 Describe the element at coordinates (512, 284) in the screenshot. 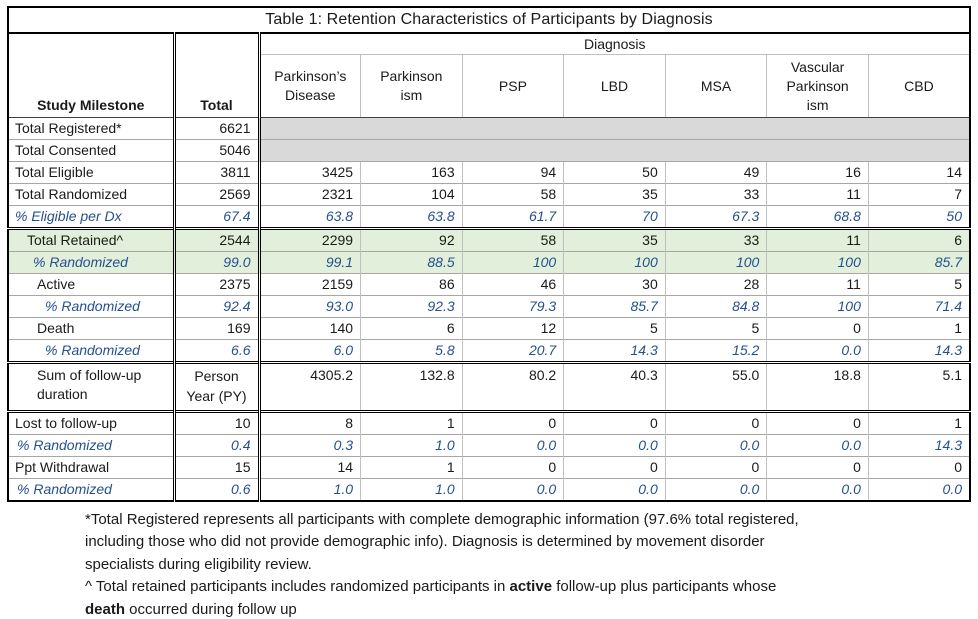

I see `value-cell: 46` at that location.